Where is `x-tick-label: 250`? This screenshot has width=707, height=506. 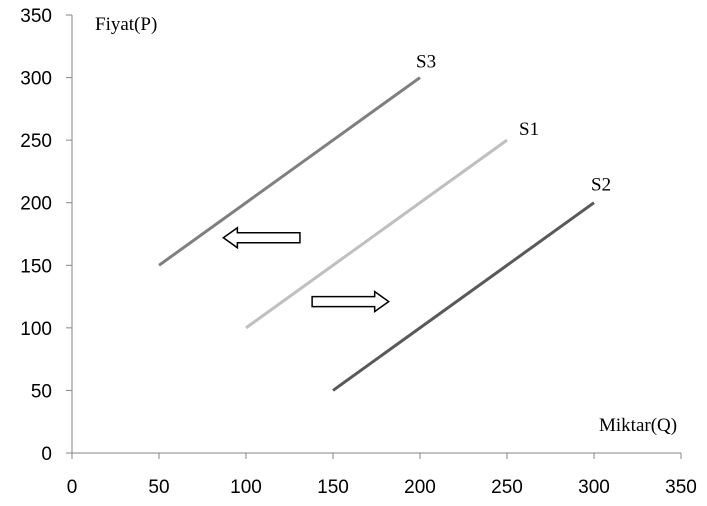 x-tick-label: 250 is located at coordinates (507, 487).